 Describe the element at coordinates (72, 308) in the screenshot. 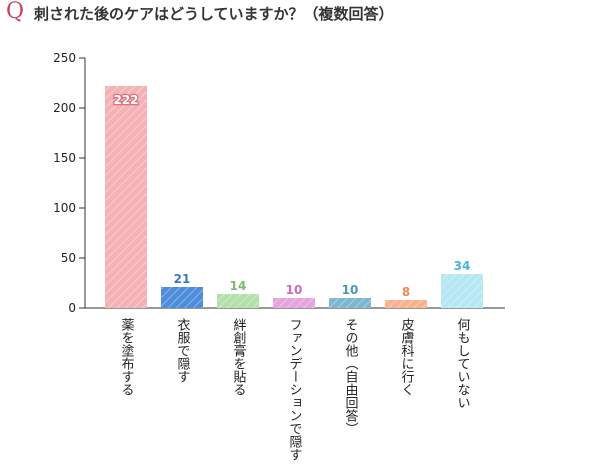

I see `y-tick-label: 0` at that location.